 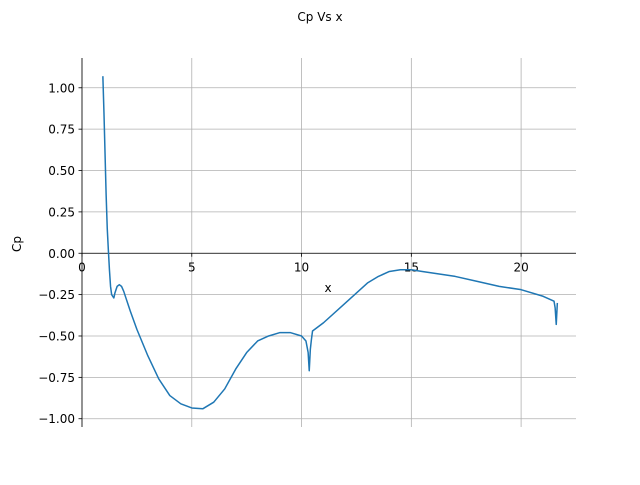 I want to click on y-tick-label: 0.50, so click(x=61, y=171).